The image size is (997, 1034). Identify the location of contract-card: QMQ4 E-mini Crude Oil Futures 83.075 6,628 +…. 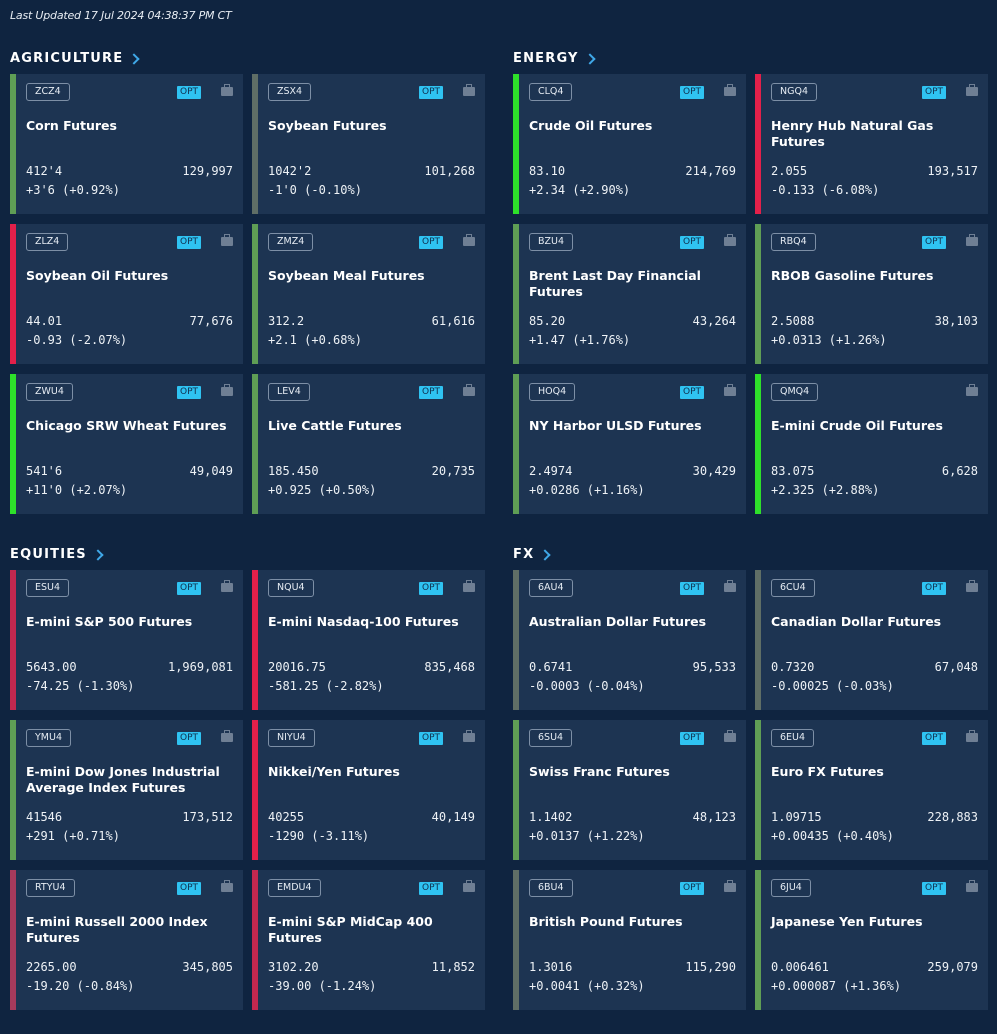
(871, 444).